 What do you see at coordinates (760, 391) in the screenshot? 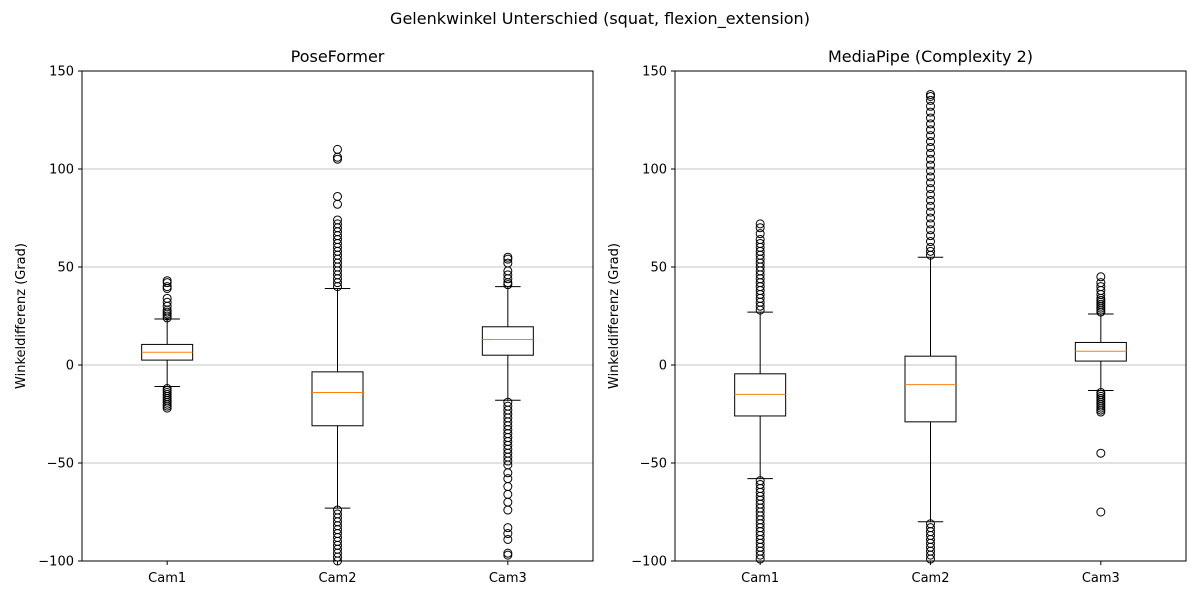
I see `box-cam1` at bounding box center [760, 391].